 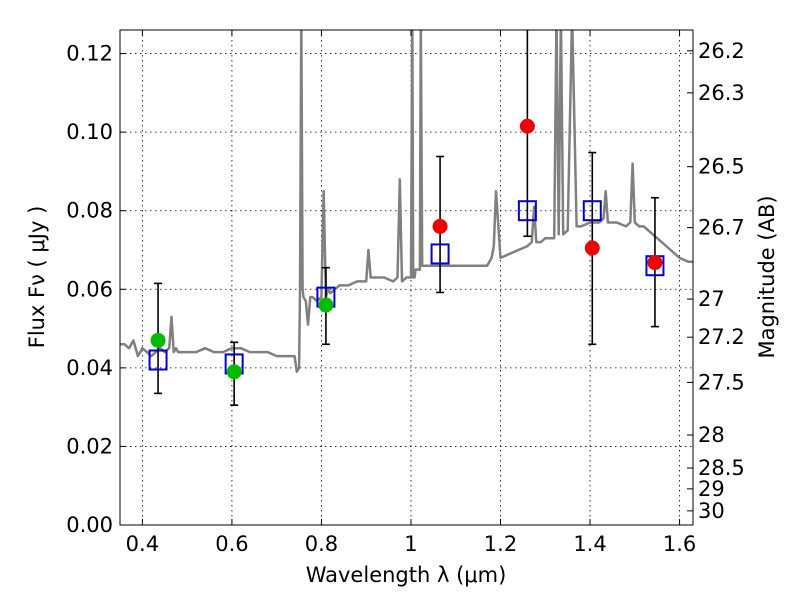 I want to click on magnitude-tick-label: 27, so click(x=711, y=299).